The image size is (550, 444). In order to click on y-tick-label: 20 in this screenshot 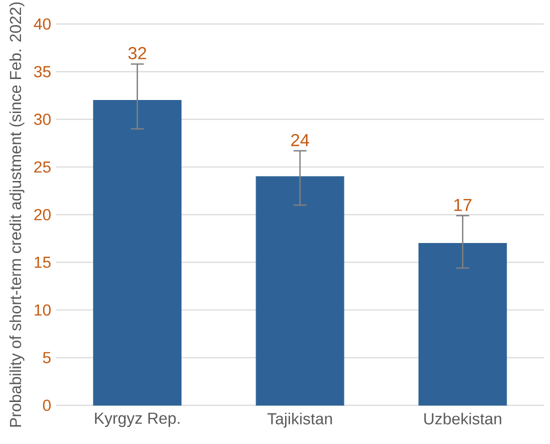, I will do `click(42, 214)`.